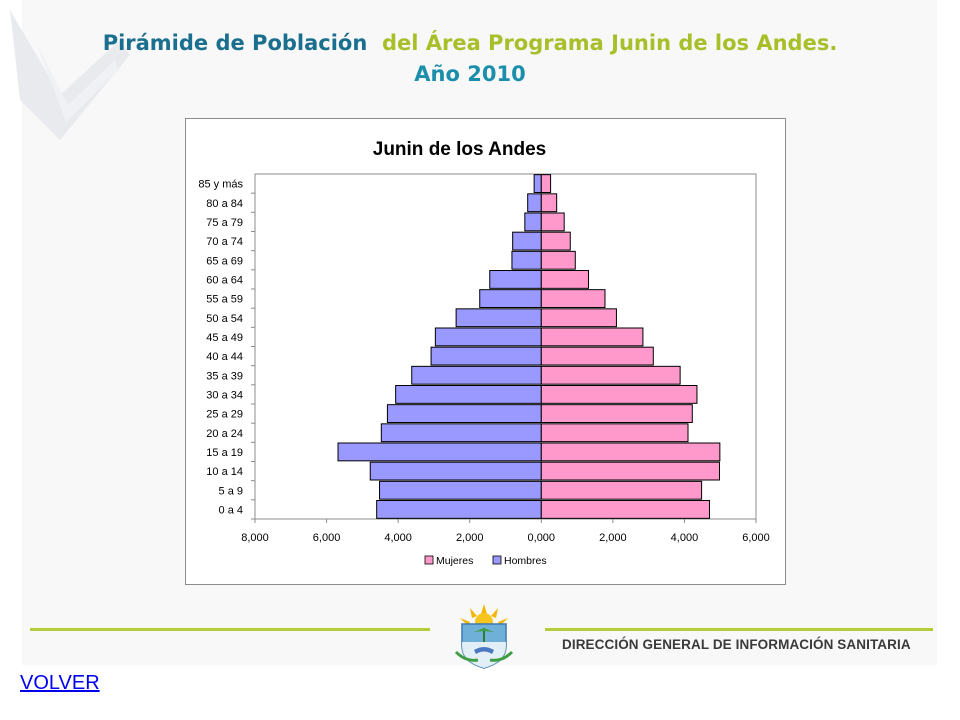  Describe the element at coordinates (224, 395) in the screenshot. I see `y-tick-label: 30 a 34` at that location.